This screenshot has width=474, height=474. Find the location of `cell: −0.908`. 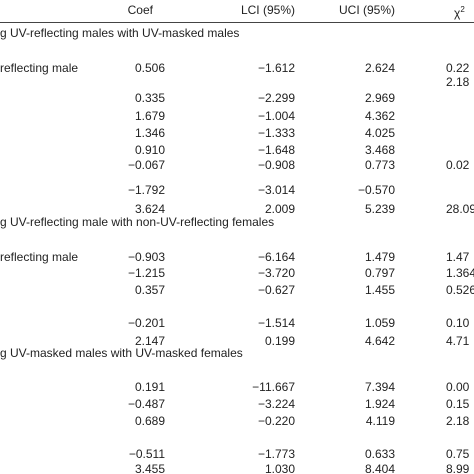

cell: −0.908 is located at coordinates (276, 165).